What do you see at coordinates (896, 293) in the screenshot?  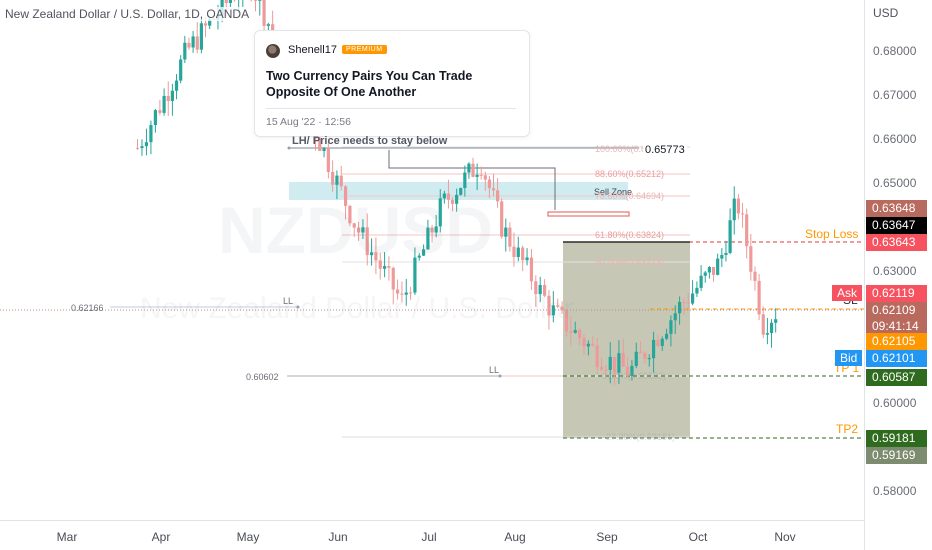 I see `ask-price-tag: 0.62119` at bounding box center [896, 293].